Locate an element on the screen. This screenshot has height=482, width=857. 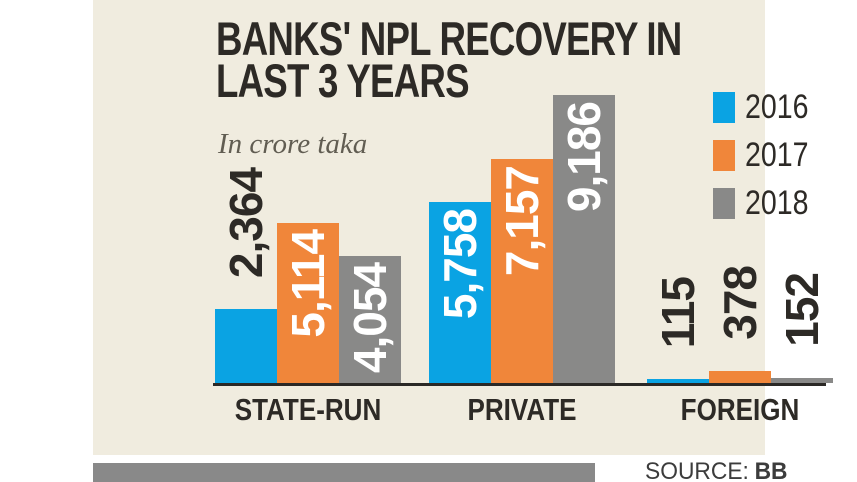
source-value: BB is located at coordinates (771, 470).